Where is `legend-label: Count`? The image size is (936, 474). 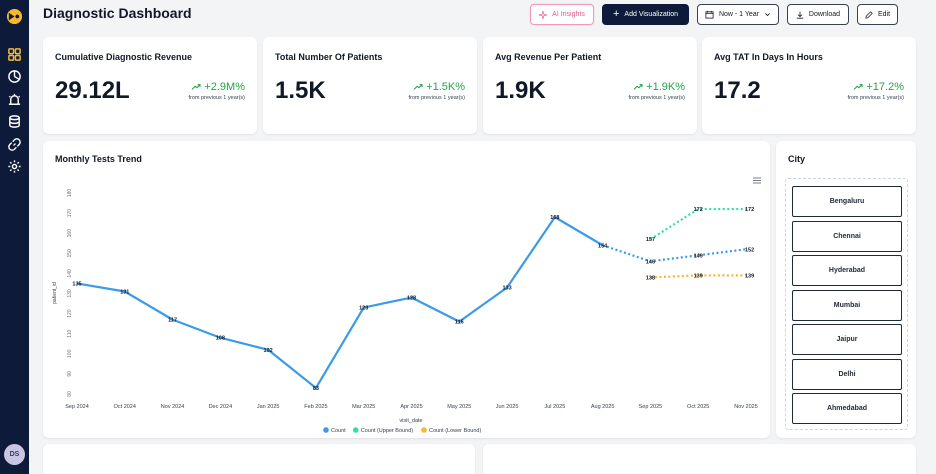 legend-label: Count is located at coordinates (338, 431).